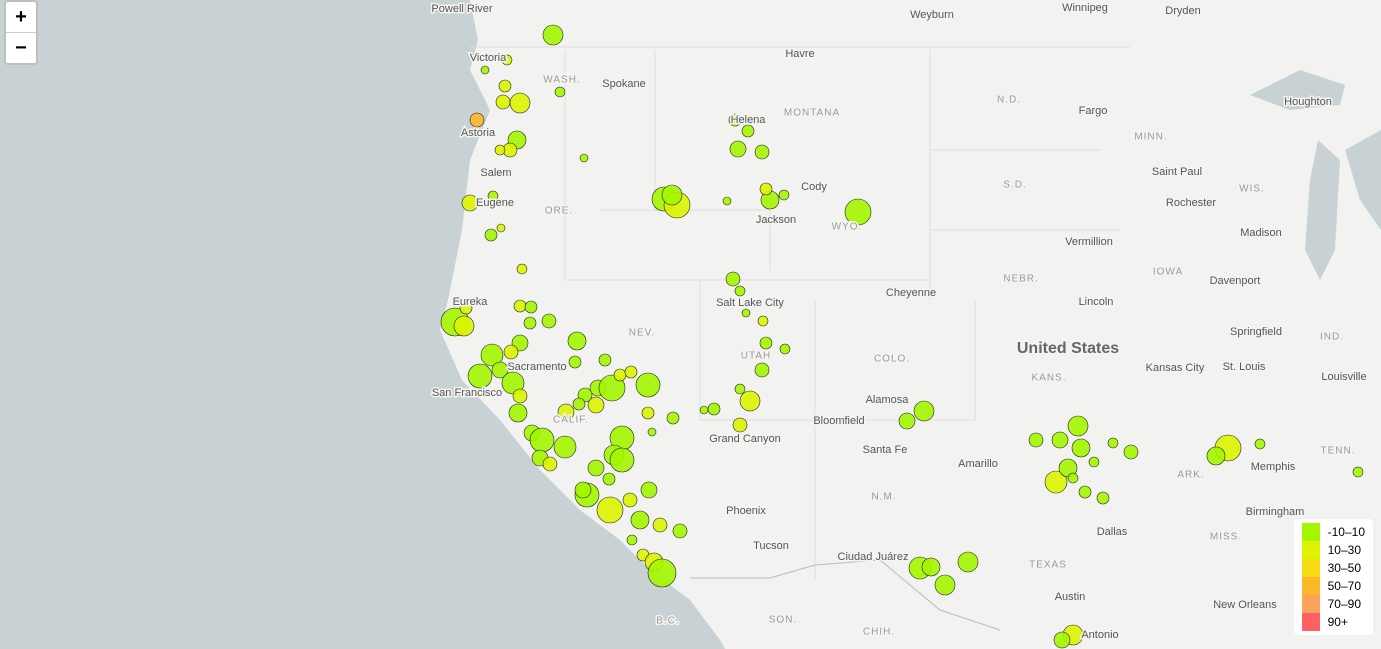  Describe the element at coordinates (495, 203) in the screenshot. I see `place-label: Eugene` at that location.